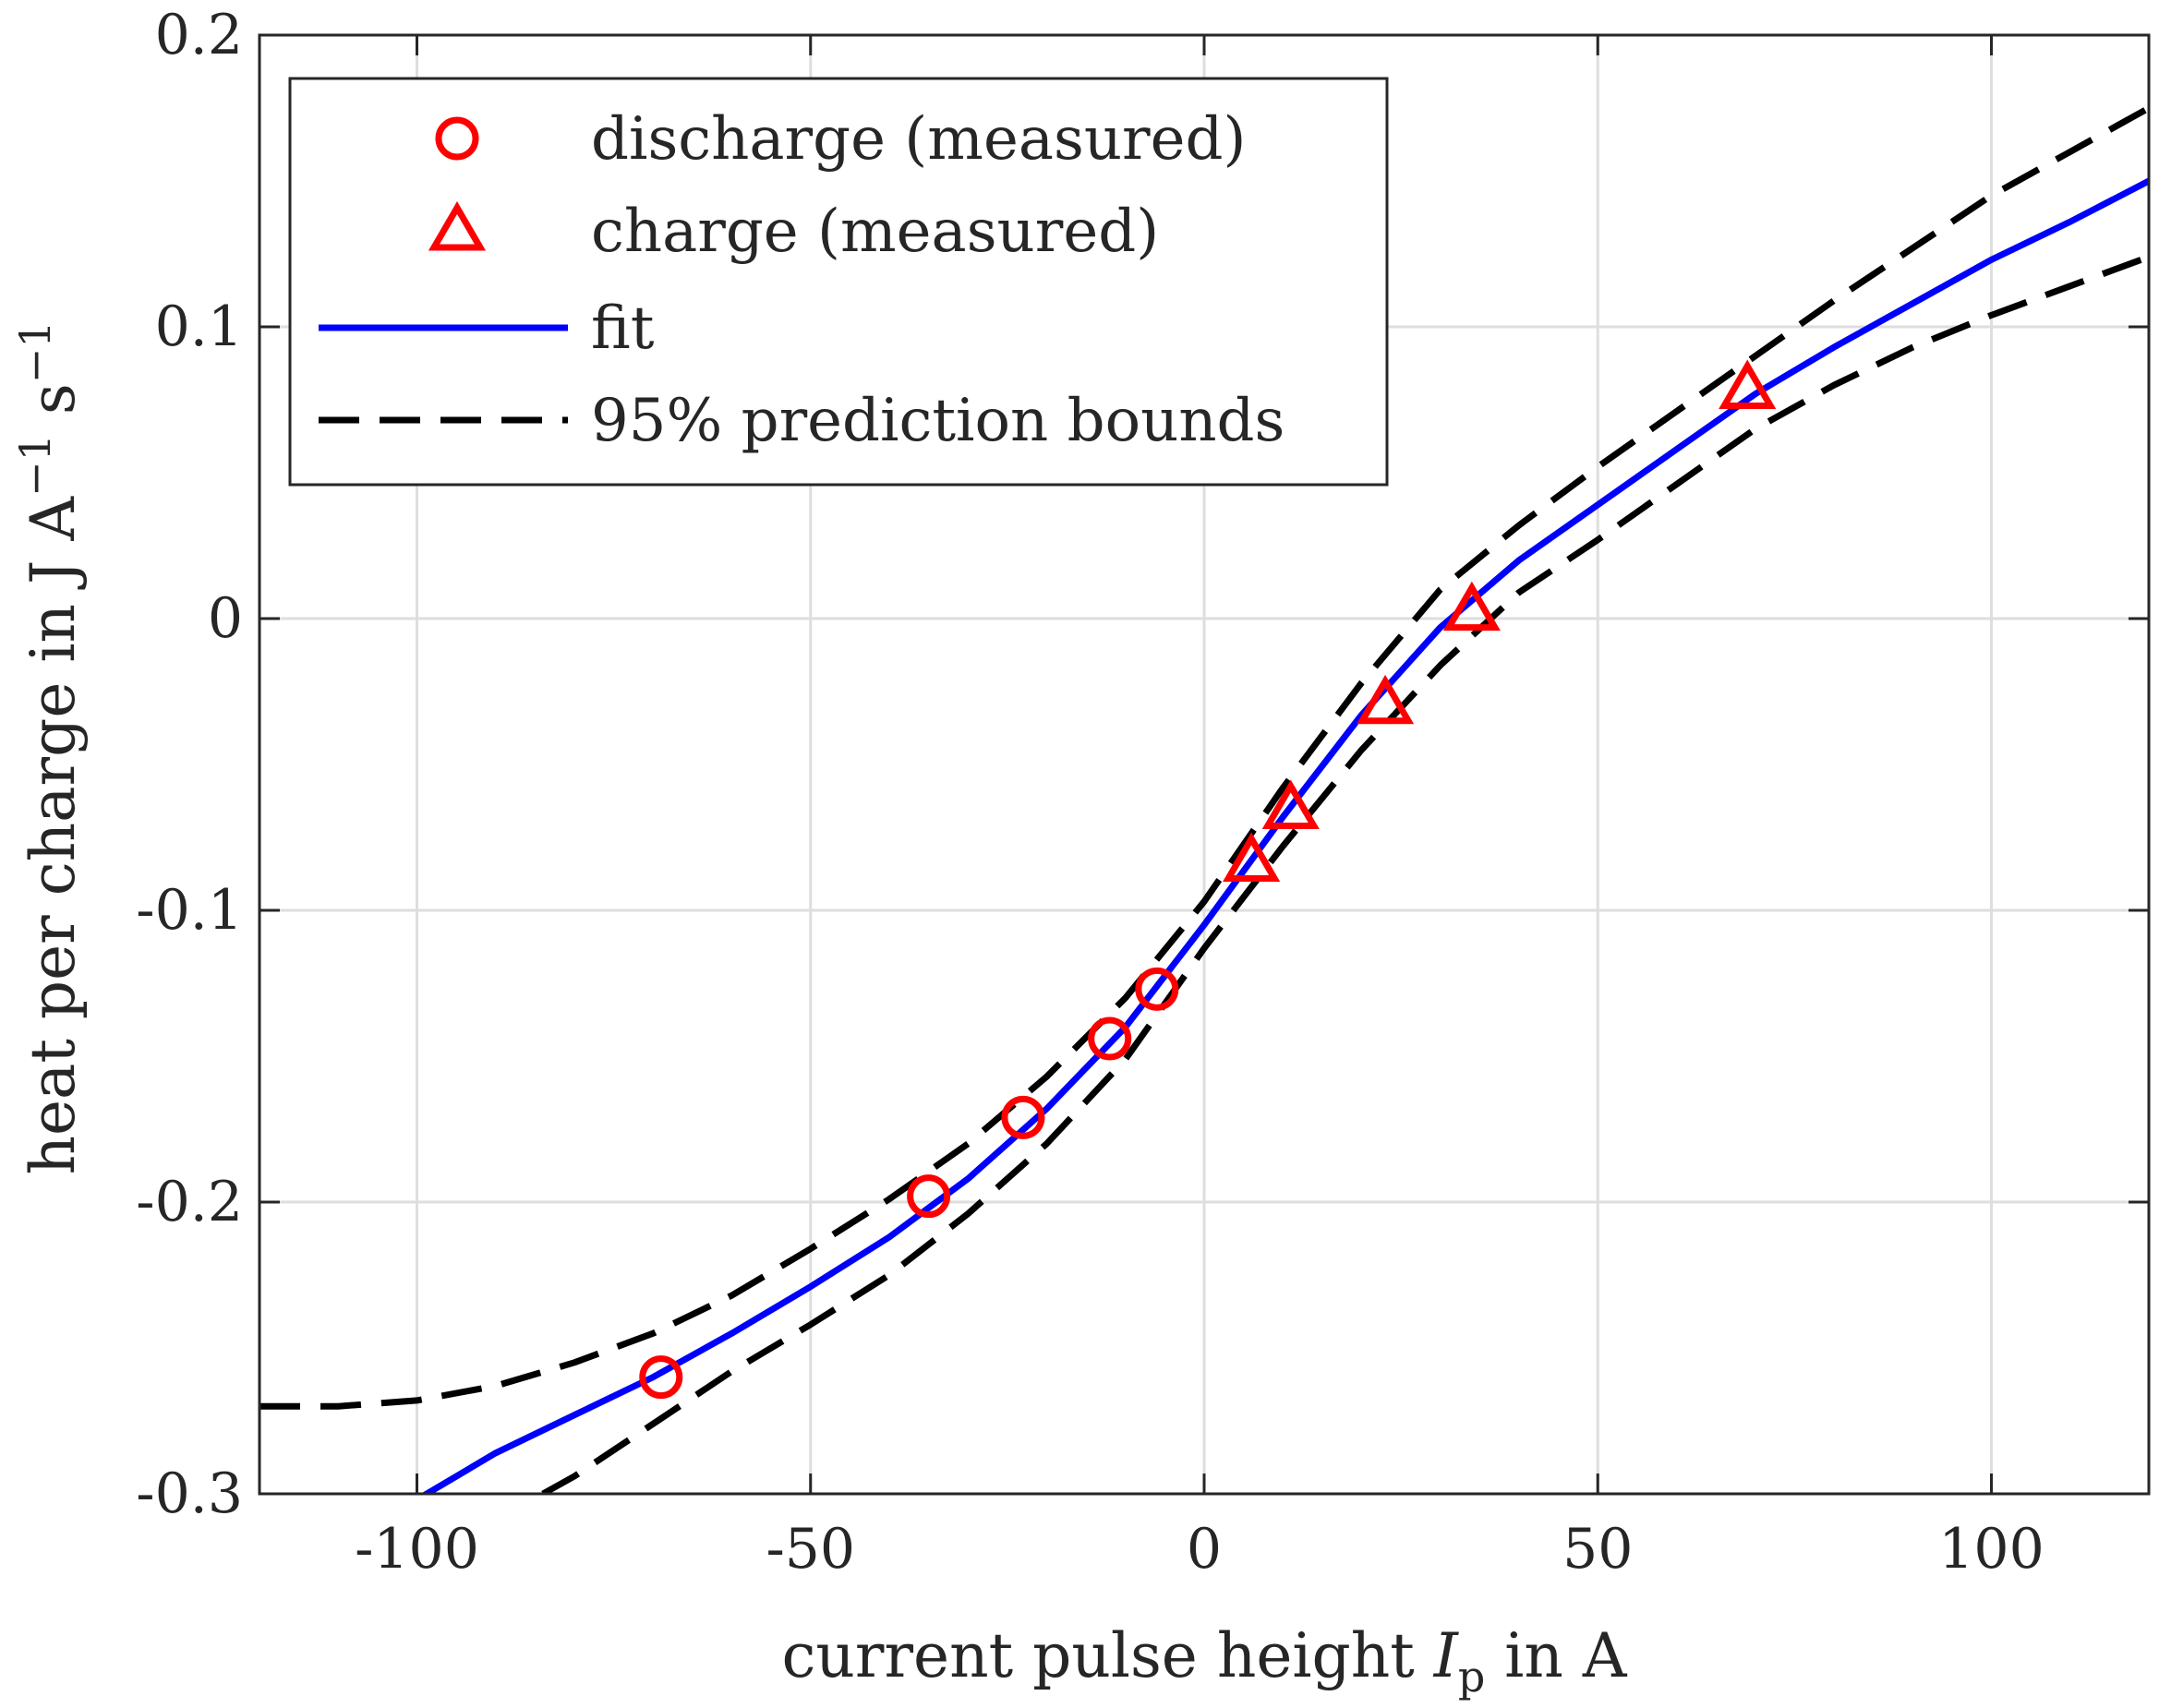 Image resolution: width=2159 pixels, height=1708 pixels. I want to click on y-tick-label: -0.3, so click(189, 1493).